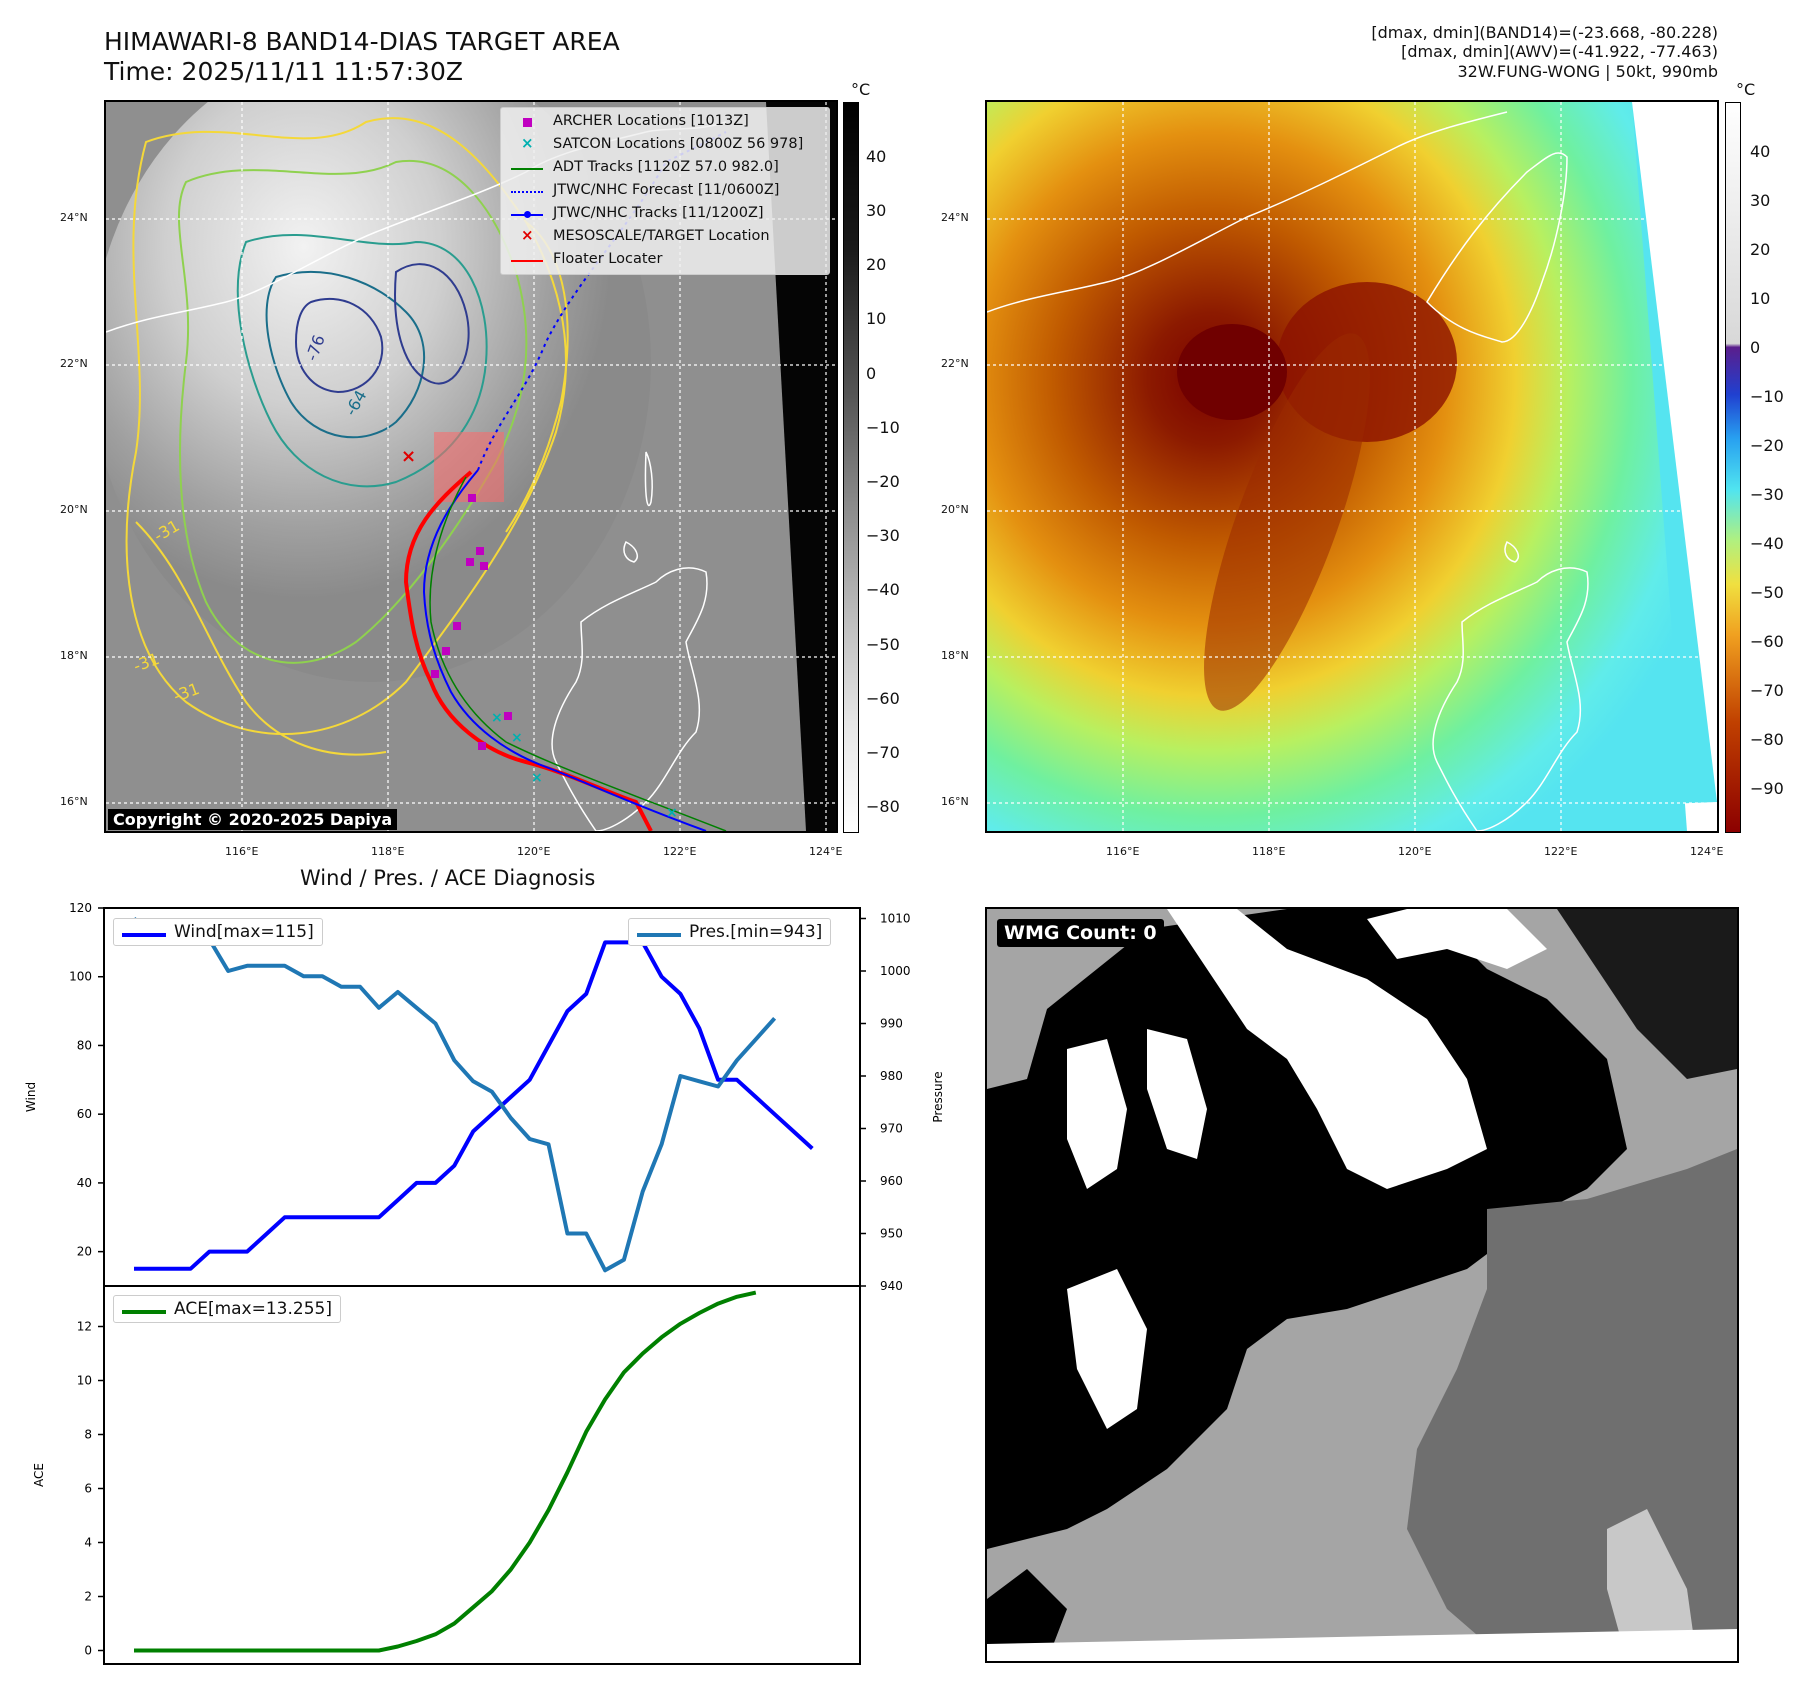  Describe the element at coordinates (74, 801) in the screenshot. I see `ir-lat-16: 16°N` at that location.